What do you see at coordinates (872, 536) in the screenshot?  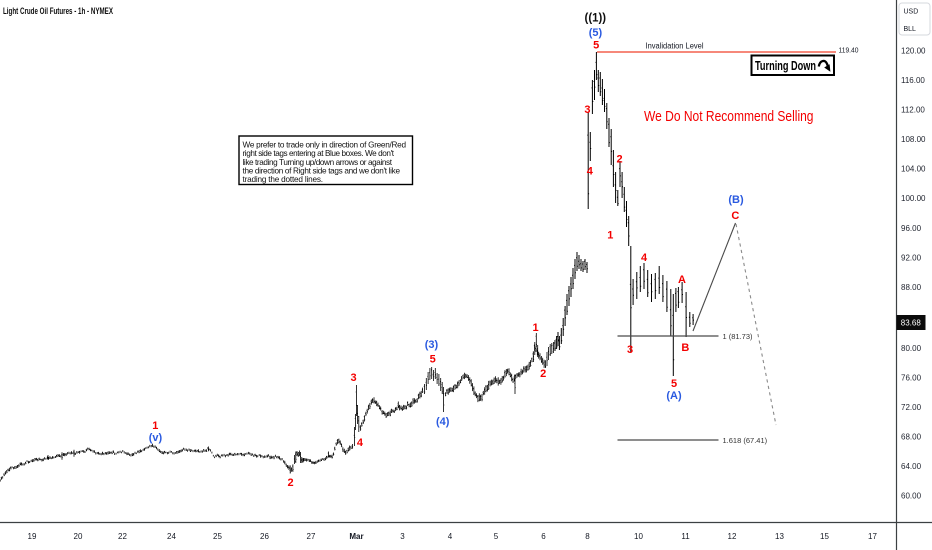 I see `svg-text: 17` at bounding box center [872, 536].